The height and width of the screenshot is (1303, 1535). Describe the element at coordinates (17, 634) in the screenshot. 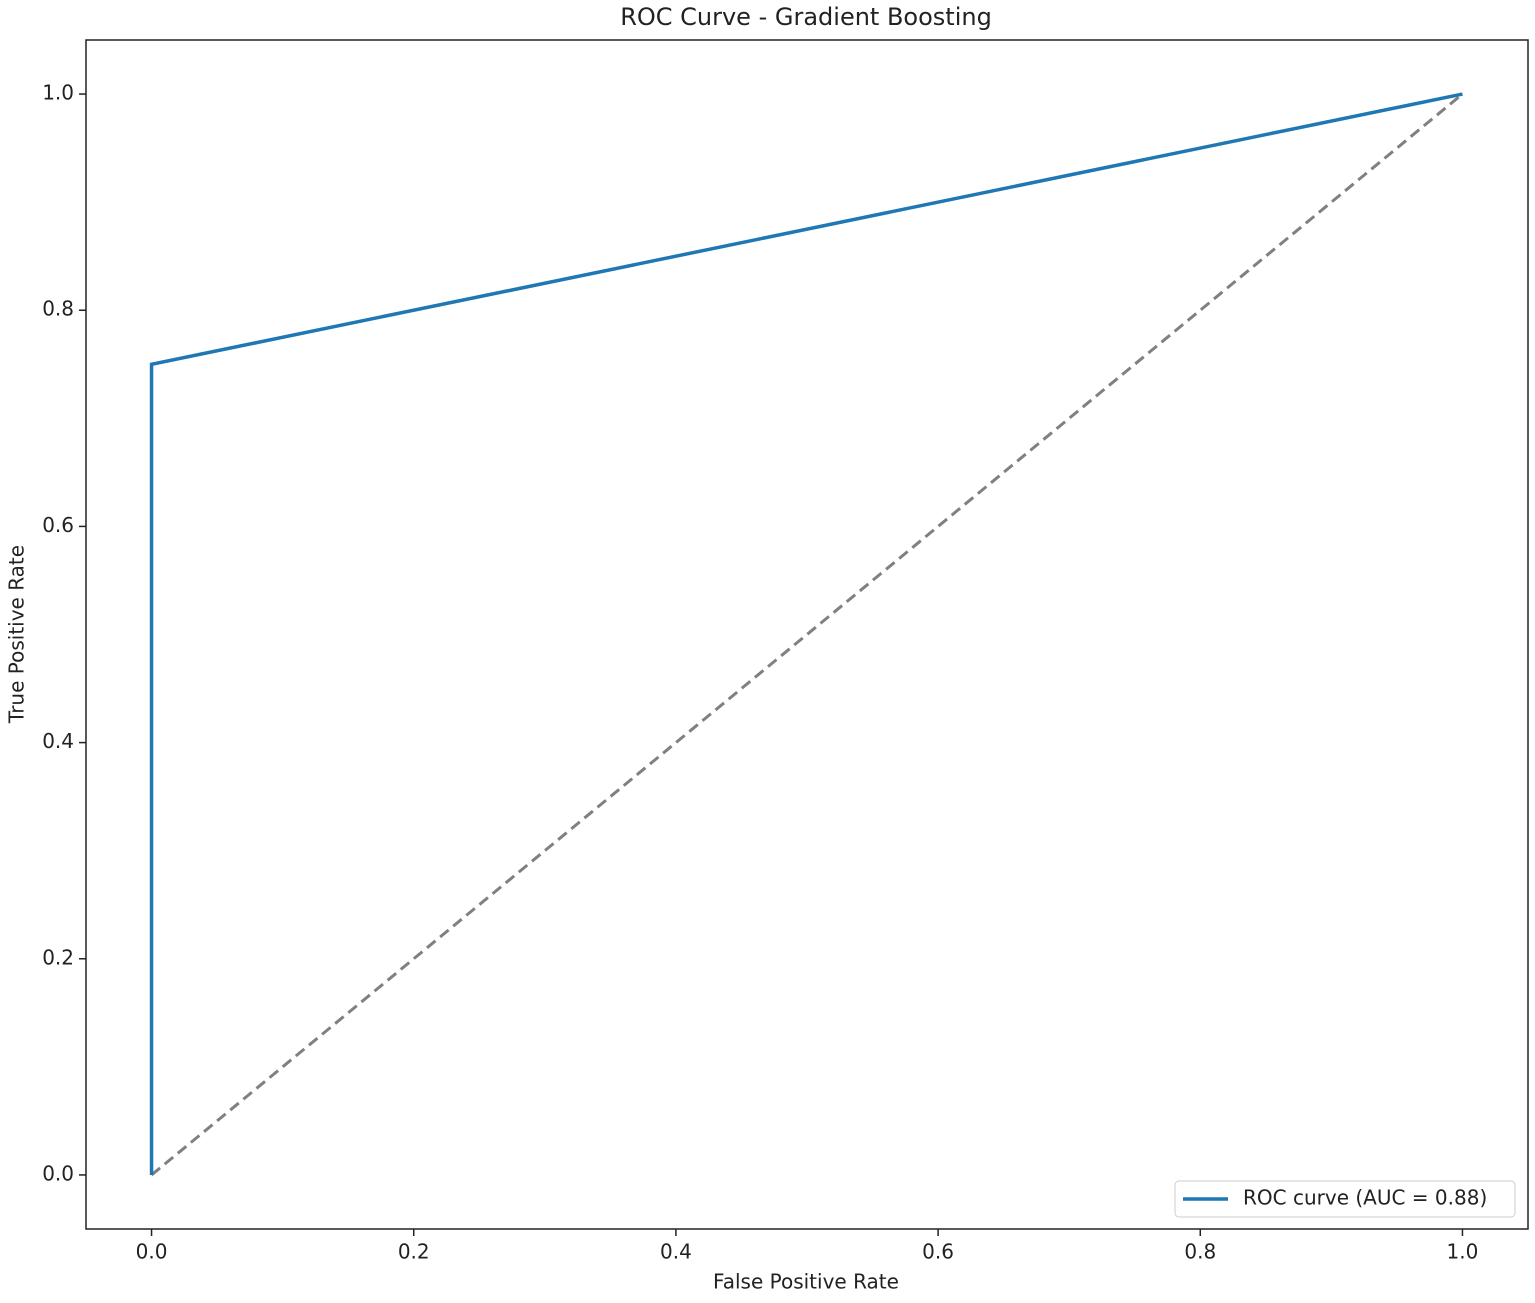

I see `y-axis-label: True Positive Rate` at that location.